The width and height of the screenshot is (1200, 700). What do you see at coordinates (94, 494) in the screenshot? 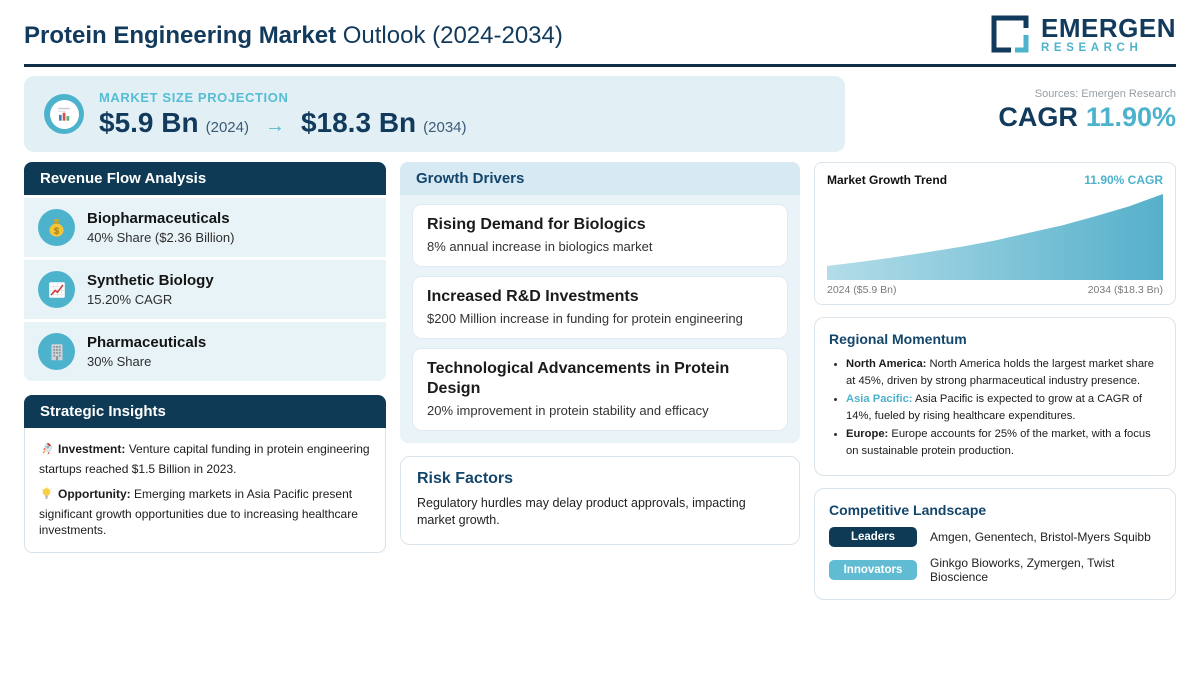
I see `insight-lead: Opportunity:` at bounding box center [94, 494].